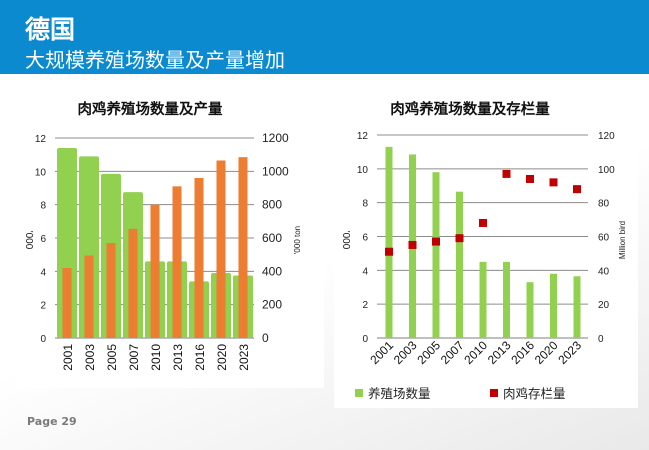 The image size is (649, 450). What do you see at coordinates (604, 204) in the screenshot?
I see `y2-tick-label: 80` at bounding box center [604, 204].